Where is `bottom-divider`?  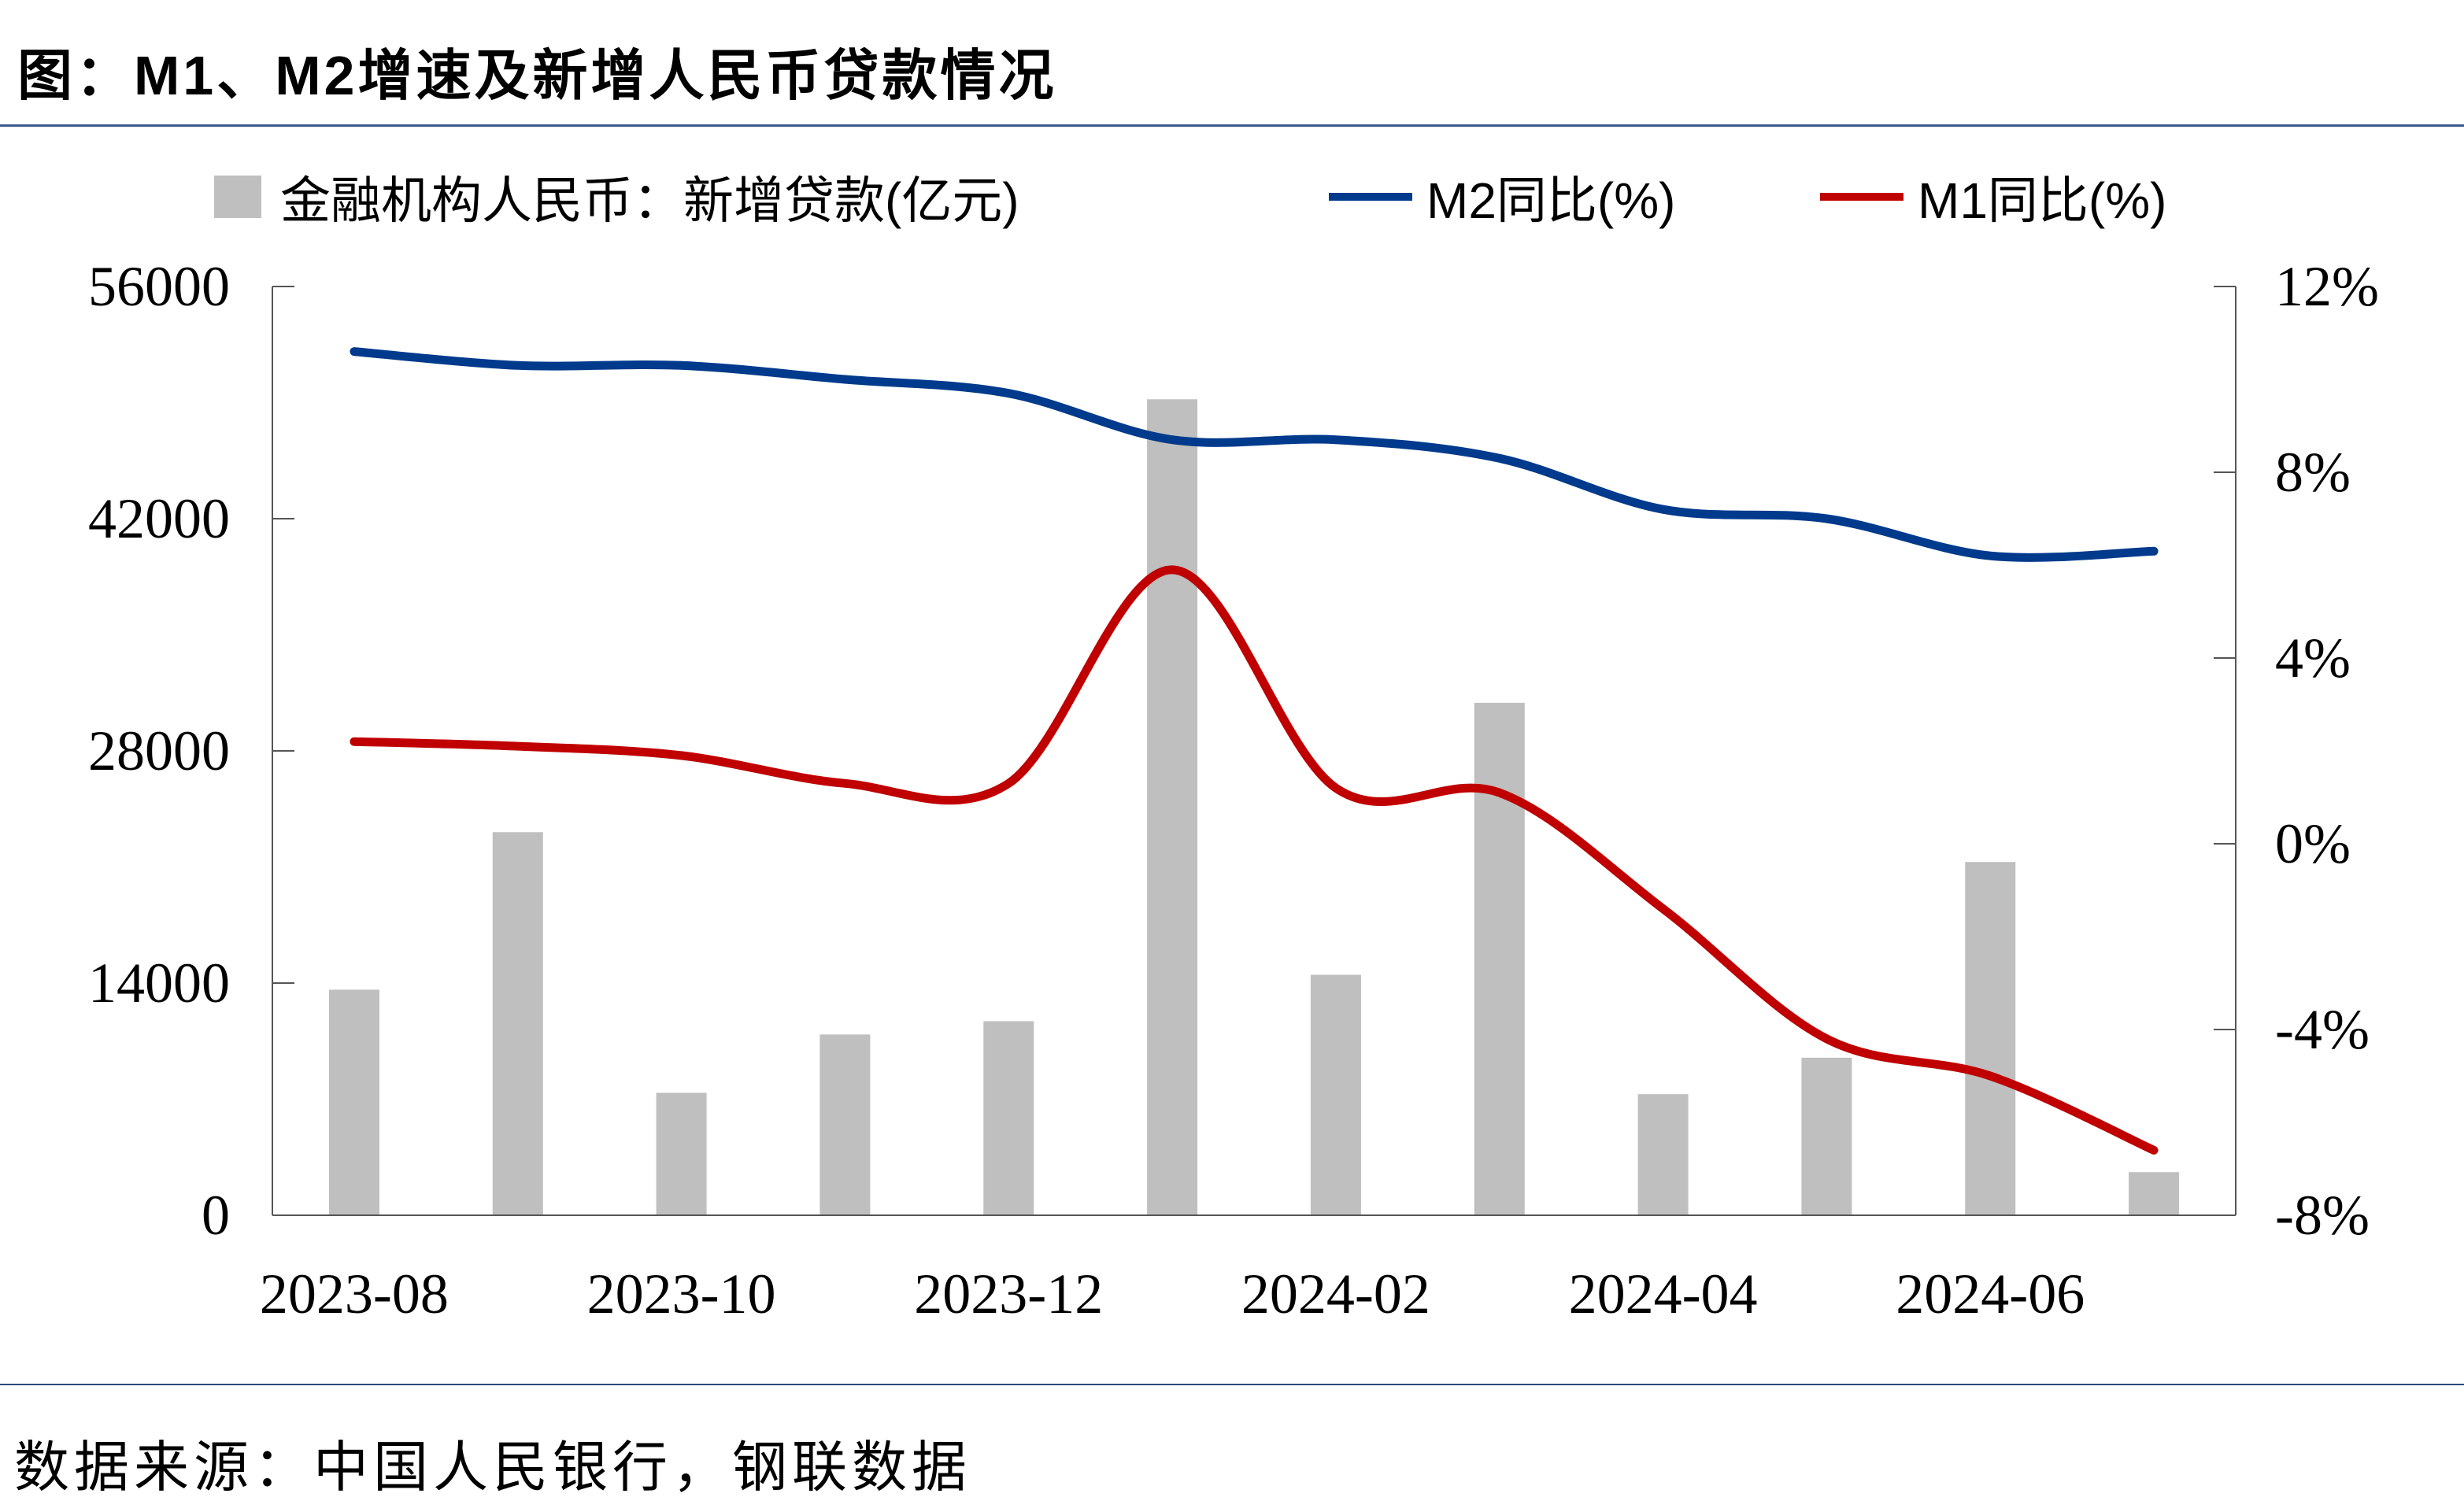 bottom-divider is located at coordinates (1232, 1384).